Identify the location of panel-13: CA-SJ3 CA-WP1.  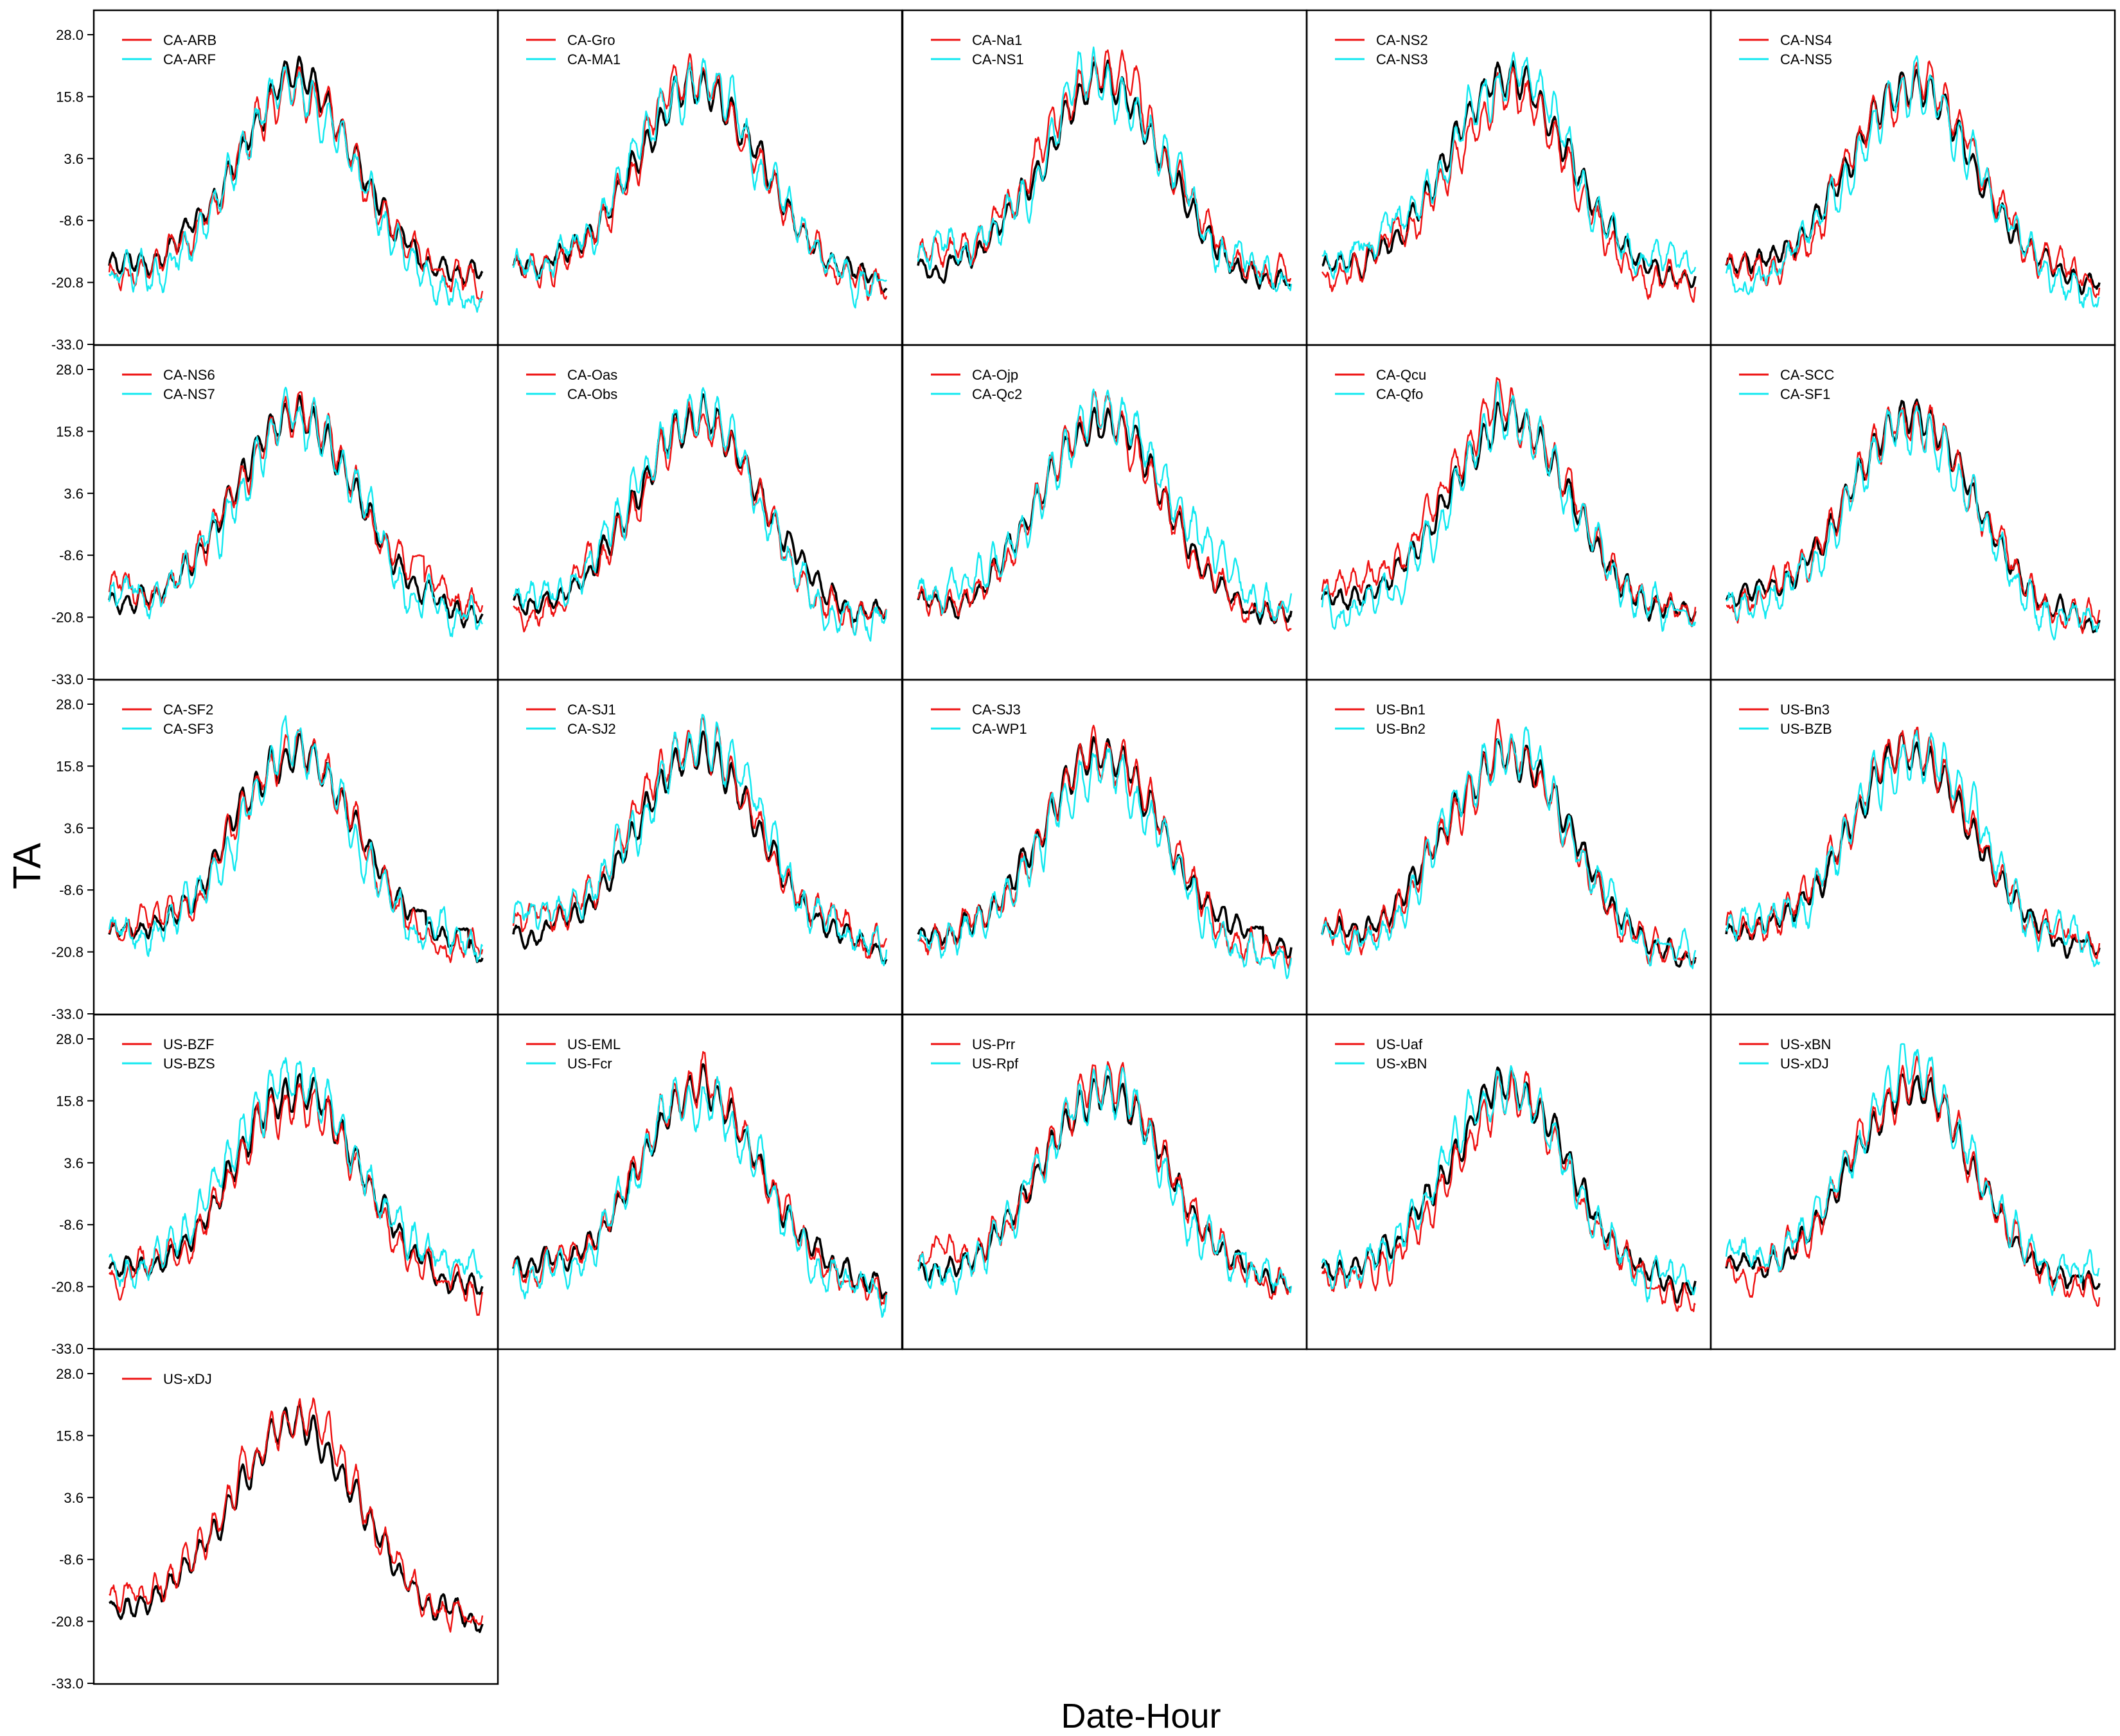
(1104, 847).